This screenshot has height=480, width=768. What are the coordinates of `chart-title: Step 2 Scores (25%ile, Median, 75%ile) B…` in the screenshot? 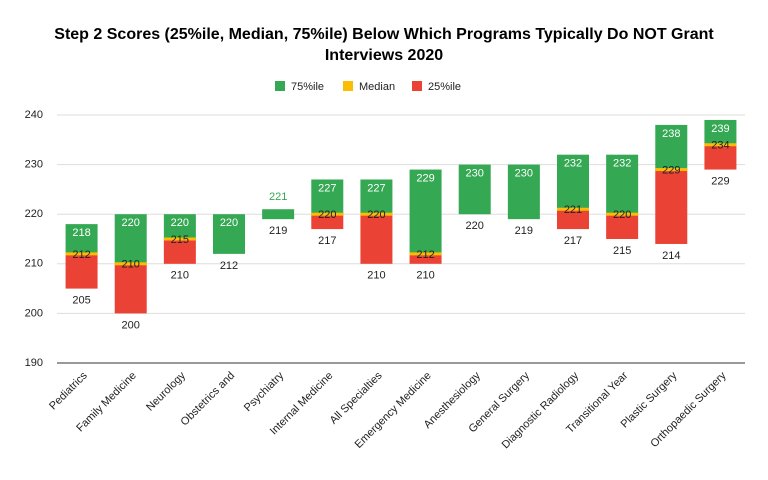 It's located at (384, 45).